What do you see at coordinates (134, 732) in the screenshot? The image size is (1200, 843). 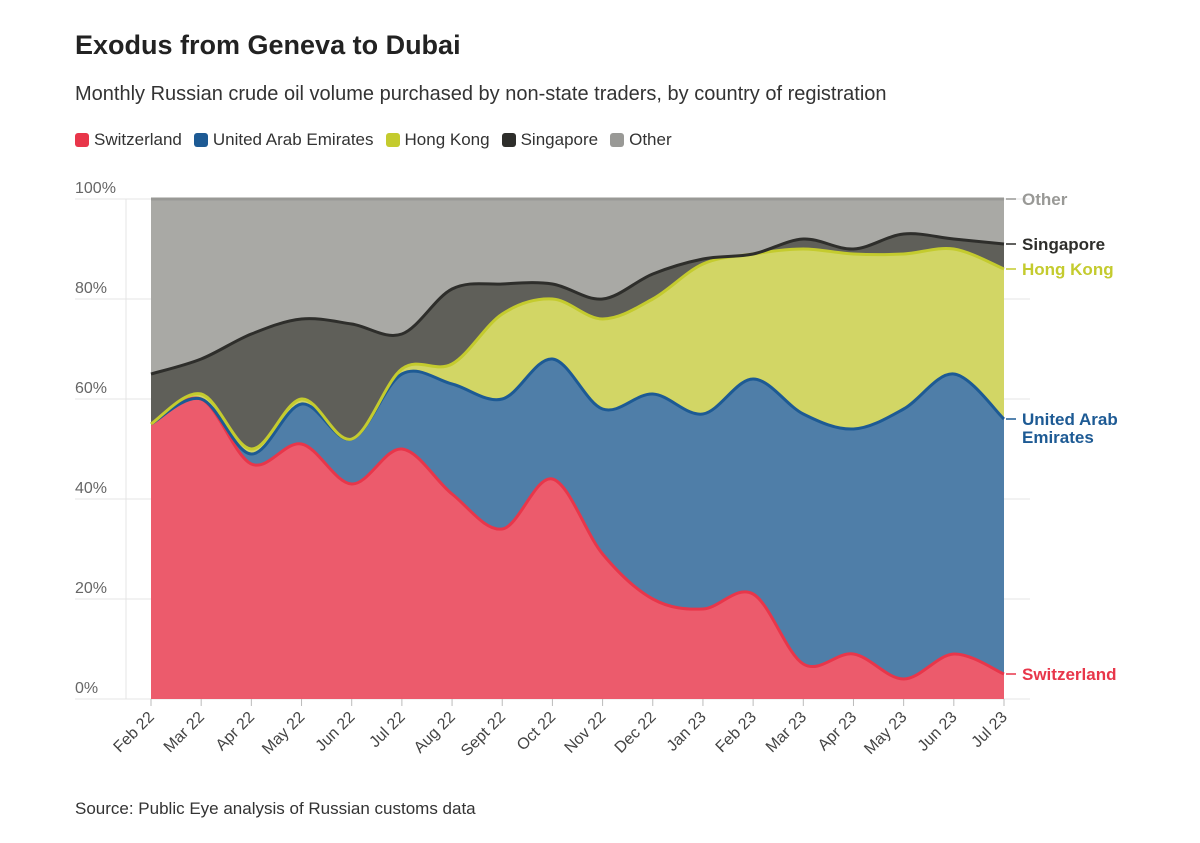 I see `x-tick-label: Feb 22` at bounding box center [134, 732].